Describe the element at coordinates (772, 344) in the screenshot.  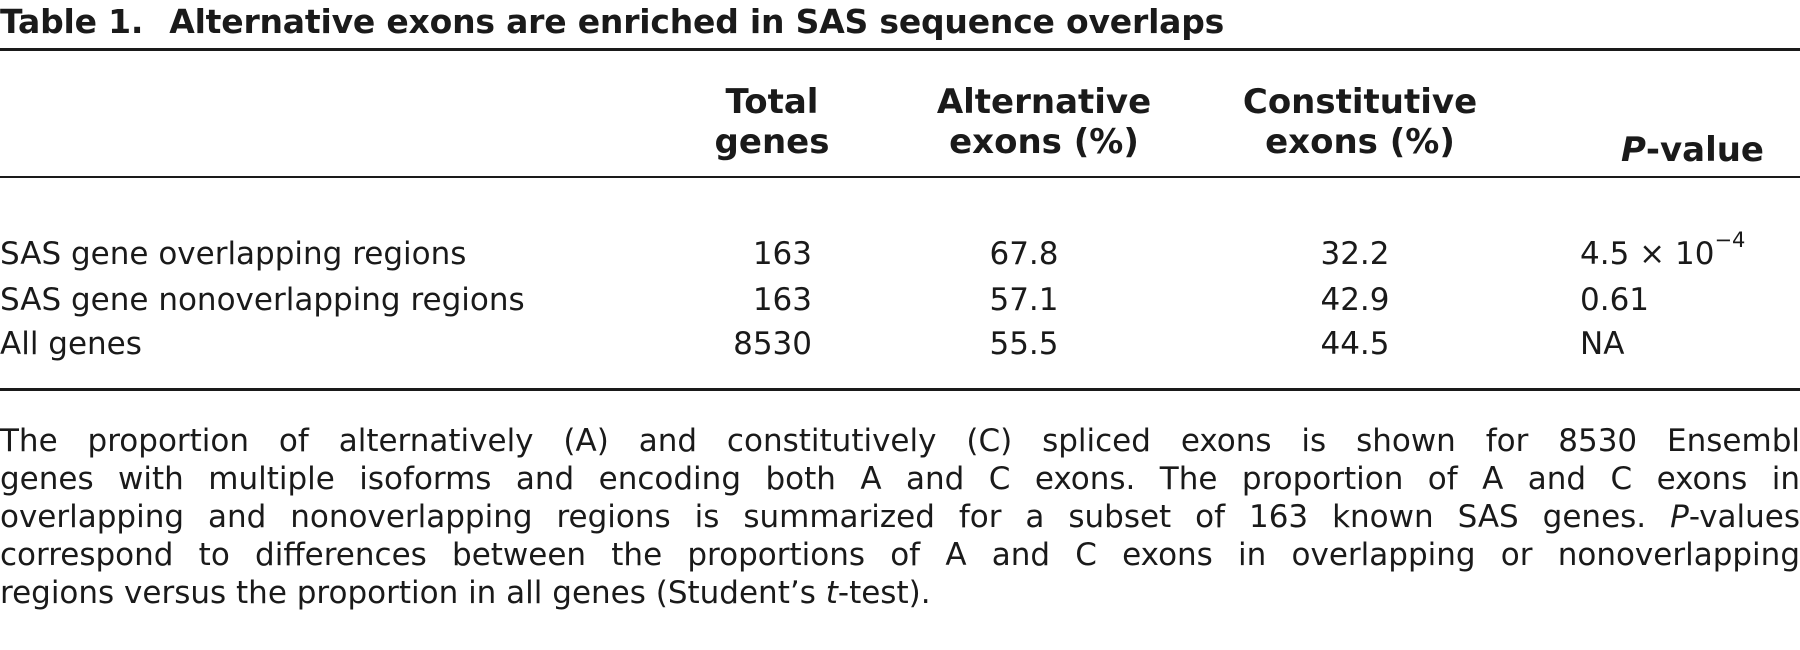
I see `cell-total-genes: 8530` at that location.